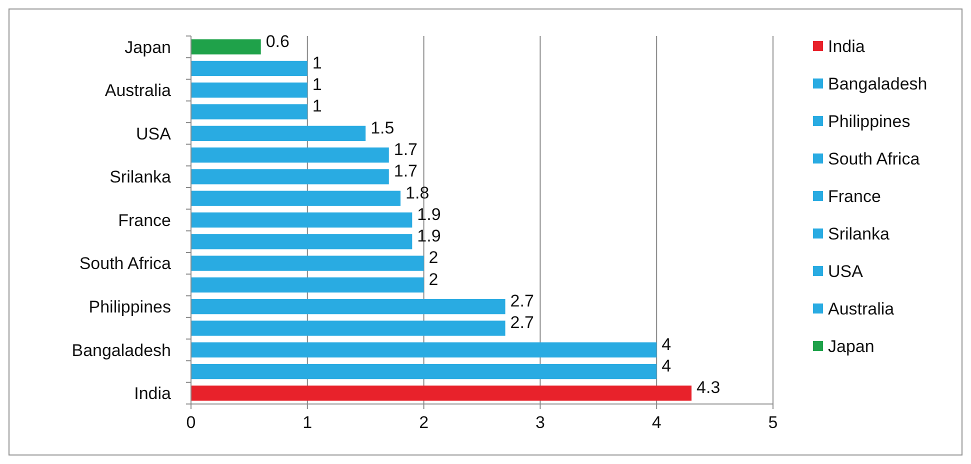 This screenshot has height=464, width=971. What do you see at coordinates (861, 308) in the screenshot?
I see `legend-label: Australia` at bounding box center [861, 308].